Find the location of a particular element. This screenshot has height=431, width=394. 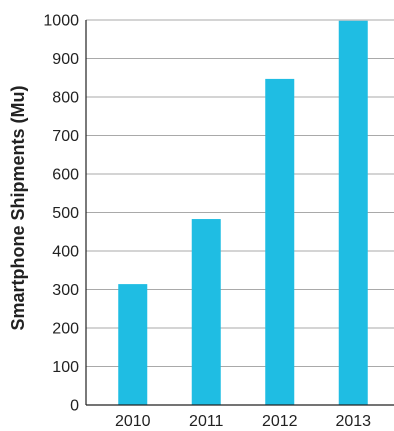

y-axis-label: Smartphone Shipments (Mu) is located at coordinates (18, 207).